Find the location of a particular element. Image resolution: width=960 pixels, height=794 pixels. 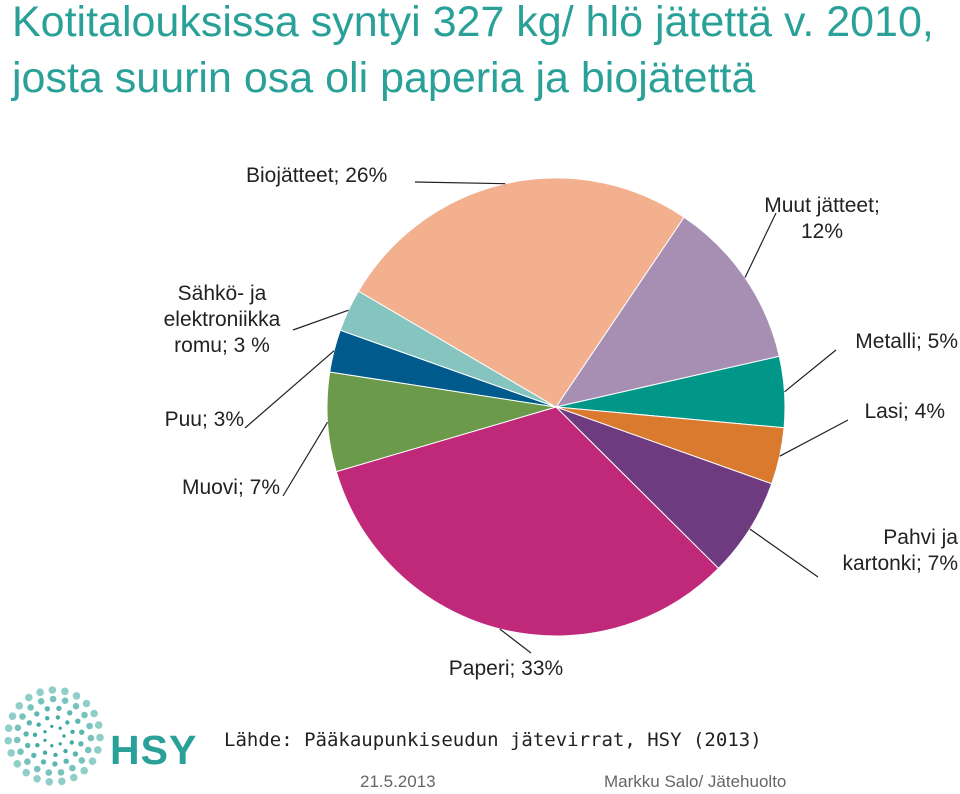

pie-slice-muut-jätteet is located at coordinates (667, 312).